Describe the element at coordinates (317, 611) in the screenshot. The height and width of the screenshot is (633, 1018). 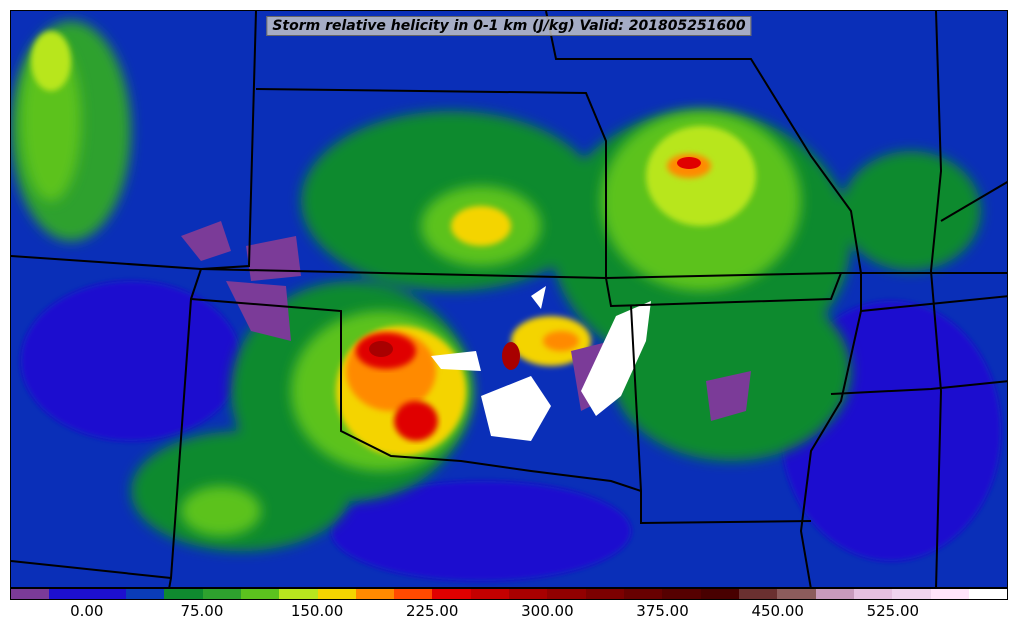
I see `colorbar-tick-label: 150.00` at that location.